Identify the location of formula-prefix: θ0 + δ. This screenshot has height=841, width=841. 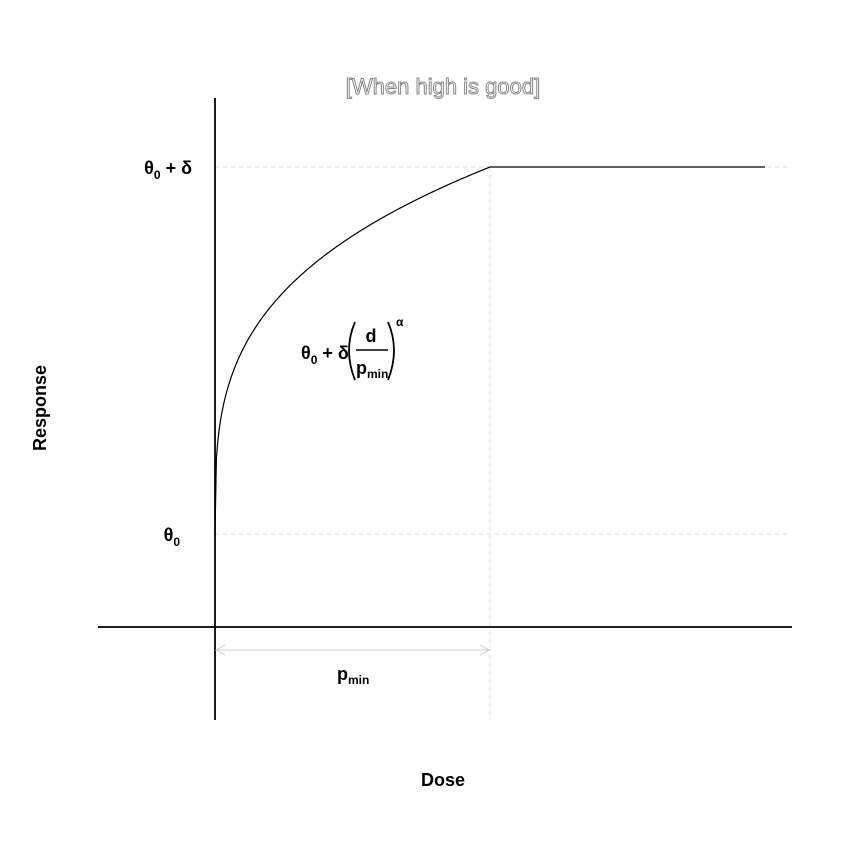
(325, 355).